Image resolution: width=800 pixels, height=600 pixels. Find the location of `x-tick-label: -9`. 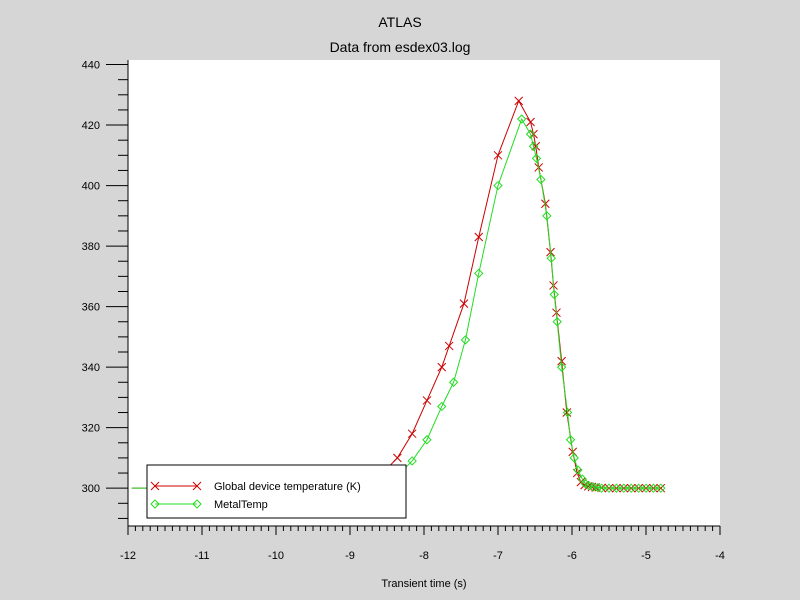

x-tick-label: -9 is located at coordinates (350, 556).